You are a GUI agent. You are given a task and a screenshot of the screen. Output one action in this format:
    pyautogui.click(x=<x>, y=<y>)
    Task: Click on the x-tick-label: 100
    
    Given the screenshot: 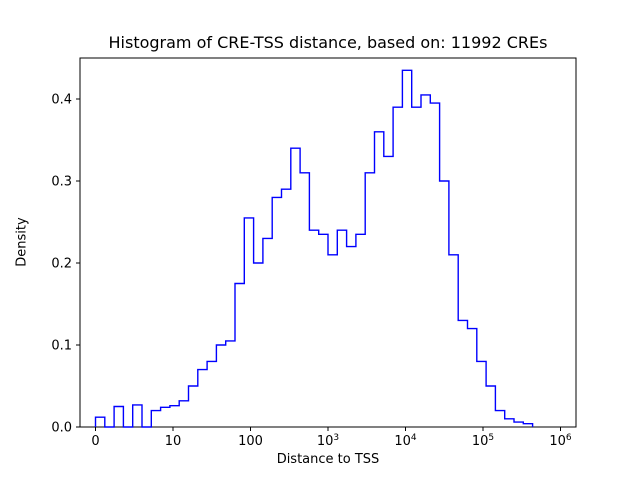 What is the action you would take?
    pyautogui.click(x=250, y=441)
    